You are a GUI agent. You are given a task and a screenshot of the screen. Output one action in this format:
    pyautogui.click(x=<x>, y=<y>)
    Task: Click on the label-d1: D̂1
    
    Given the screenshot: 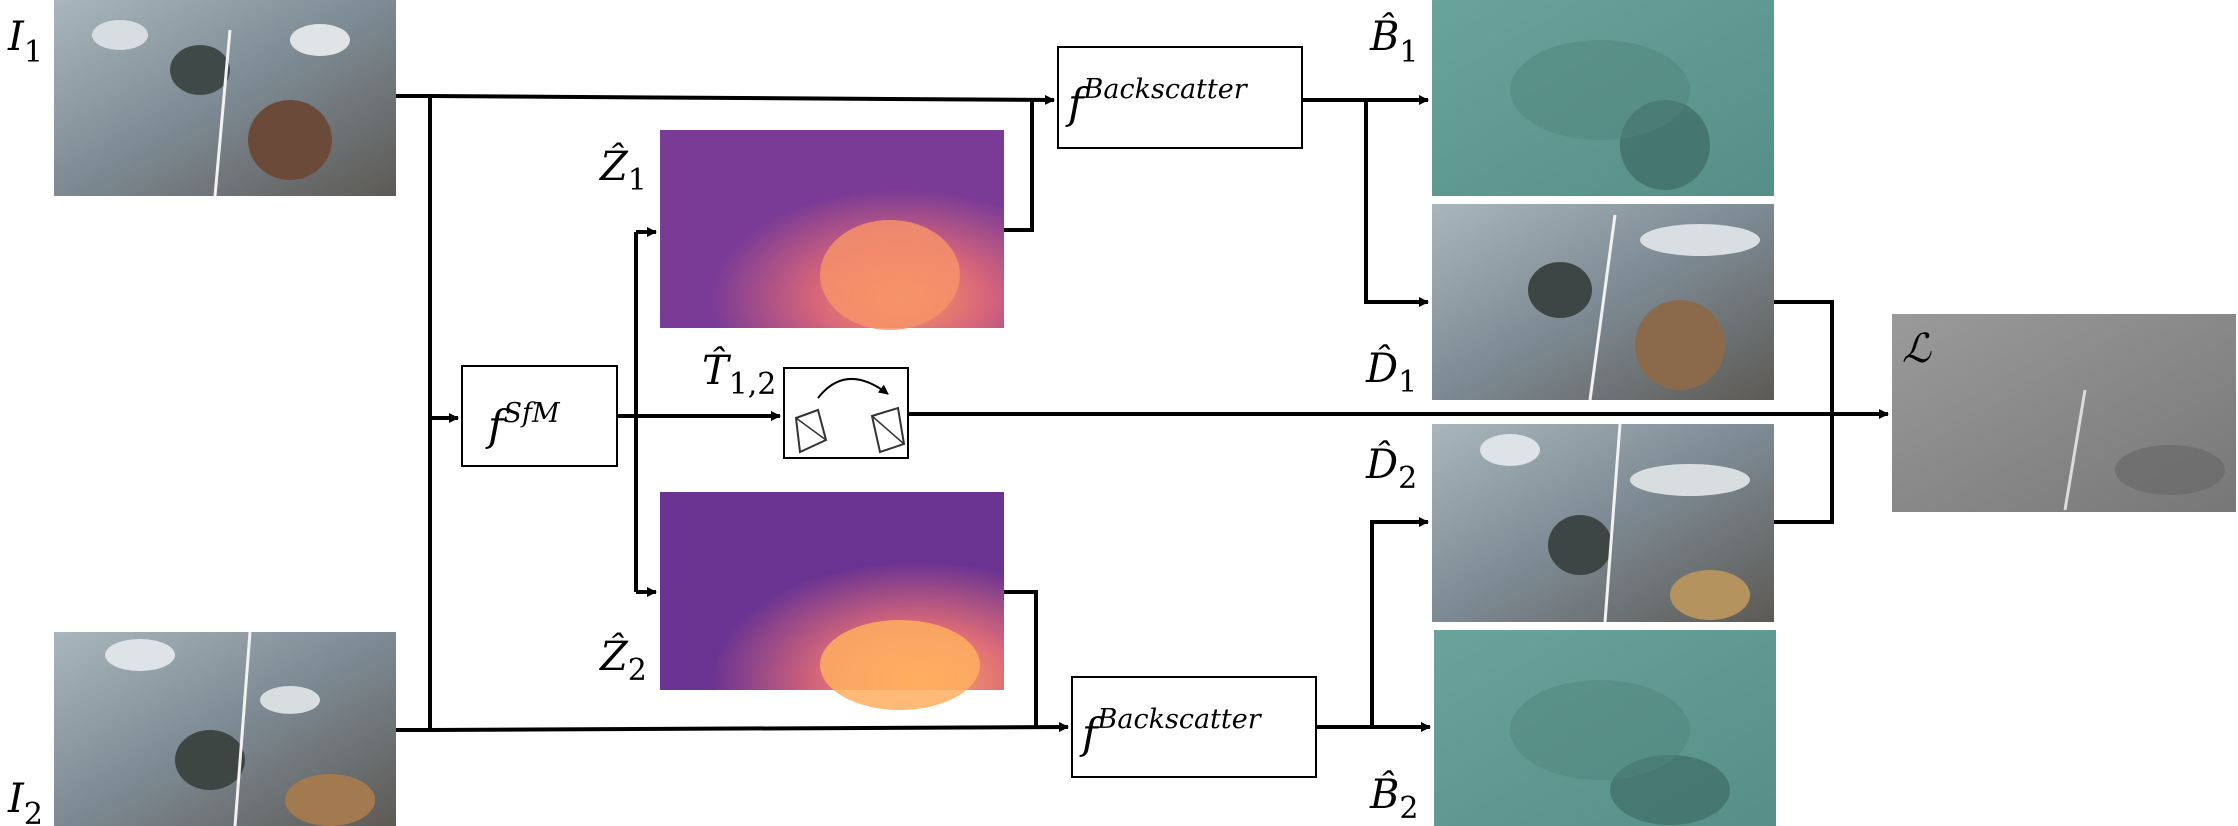 What is the action you would take?
    pyautogui.click(x=1391, y=373)
    